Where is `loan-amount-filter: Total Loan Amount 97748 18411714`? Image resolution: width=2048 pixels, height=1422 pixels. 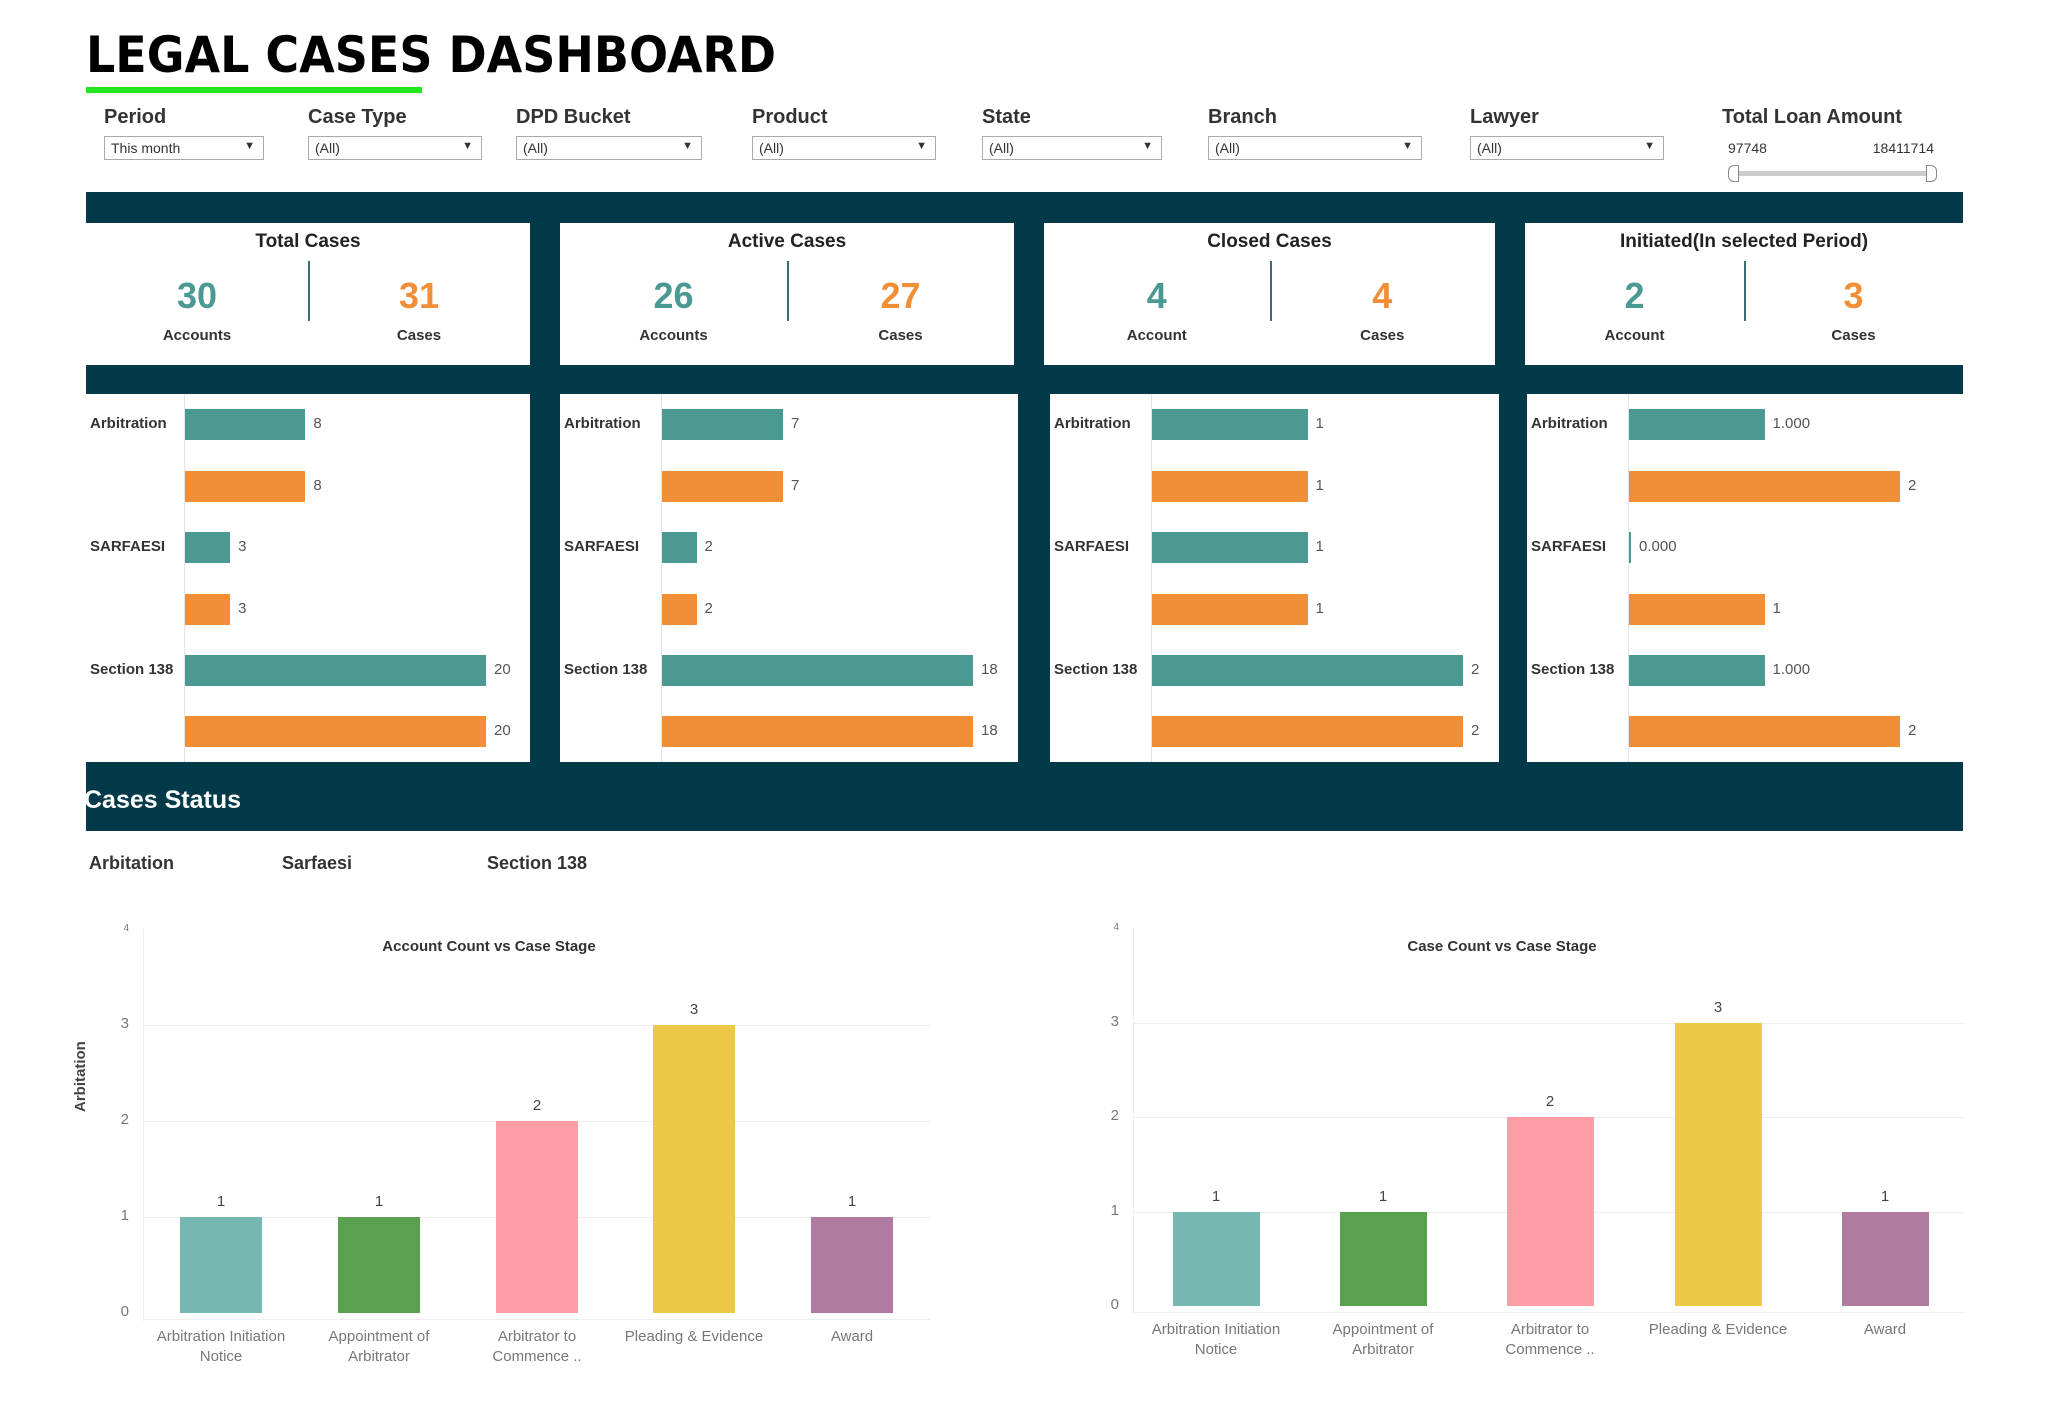 loan-amount-filter: Total Loan Amount 97748 18411714 is located at coordinates (1832, 146).